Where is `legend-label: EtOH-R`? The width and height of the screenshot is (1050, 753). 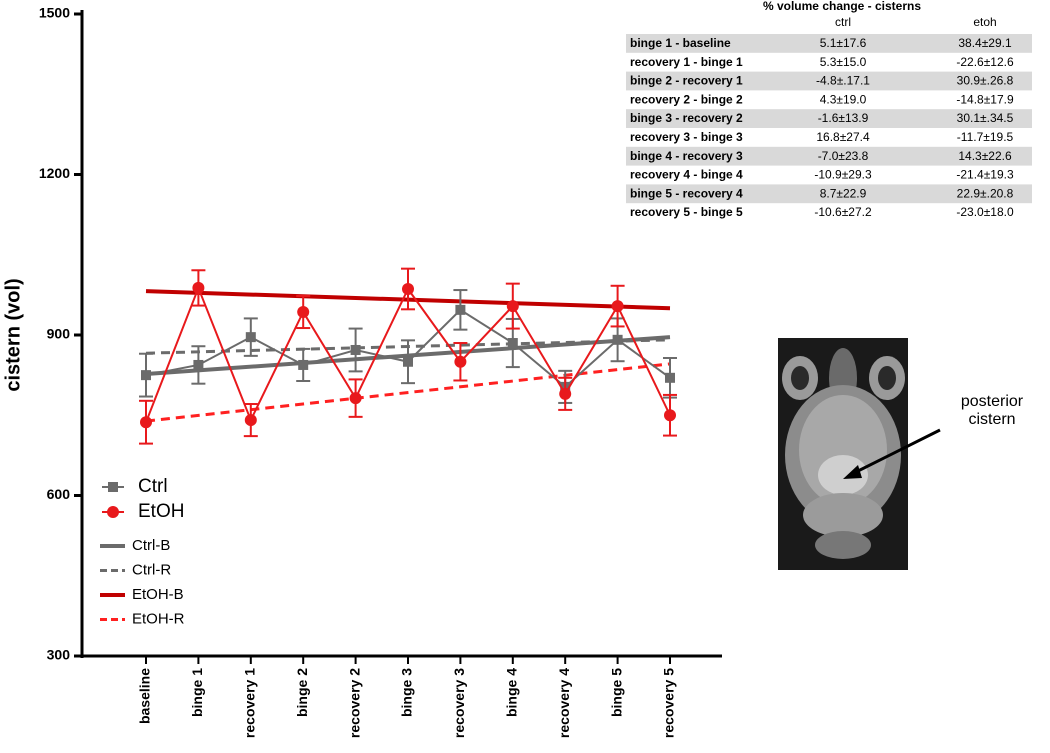
legend-label: EtOH-R is located at coordinates (158, 618).